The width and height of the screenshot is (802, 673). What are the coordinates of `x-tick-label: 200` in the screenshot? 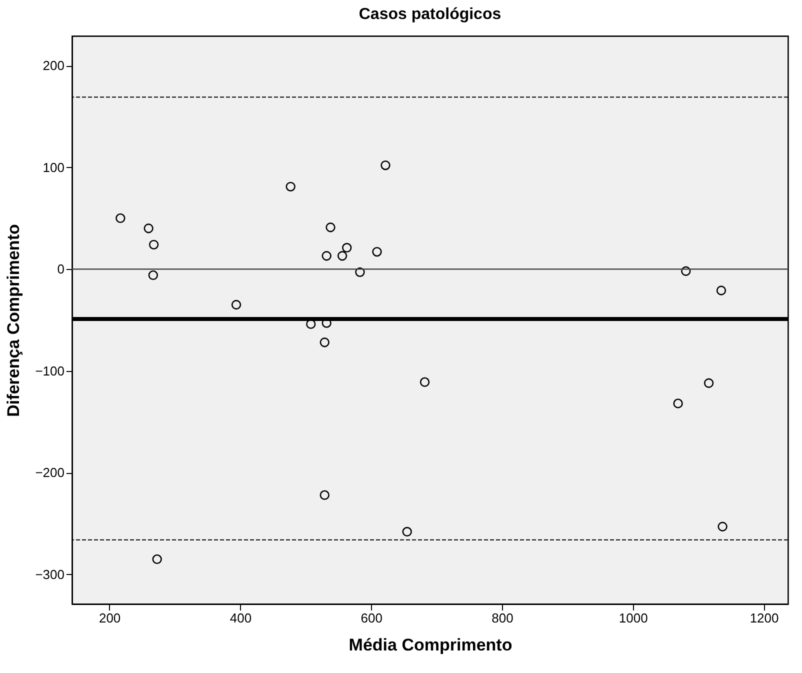 It's located at (109, 618).